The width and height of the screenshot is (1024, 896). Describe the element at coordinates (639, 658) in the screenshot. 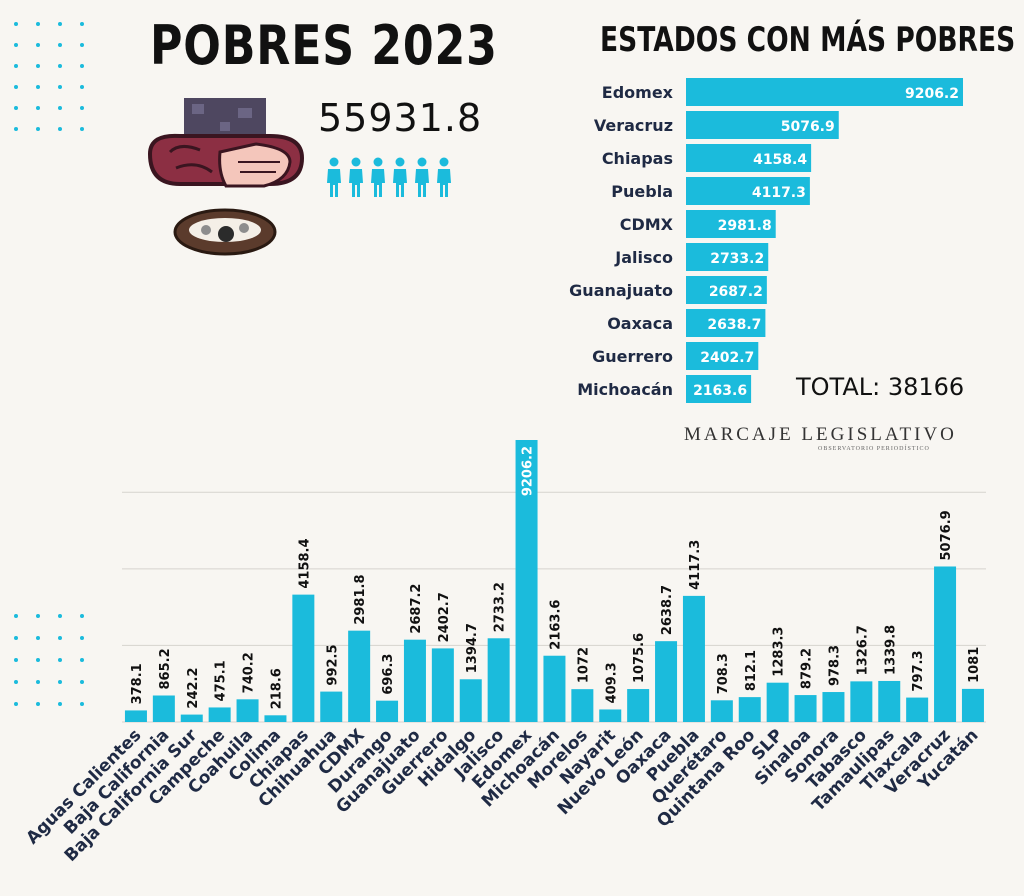

I see `vbar-value-label: 1075.6` at that location.